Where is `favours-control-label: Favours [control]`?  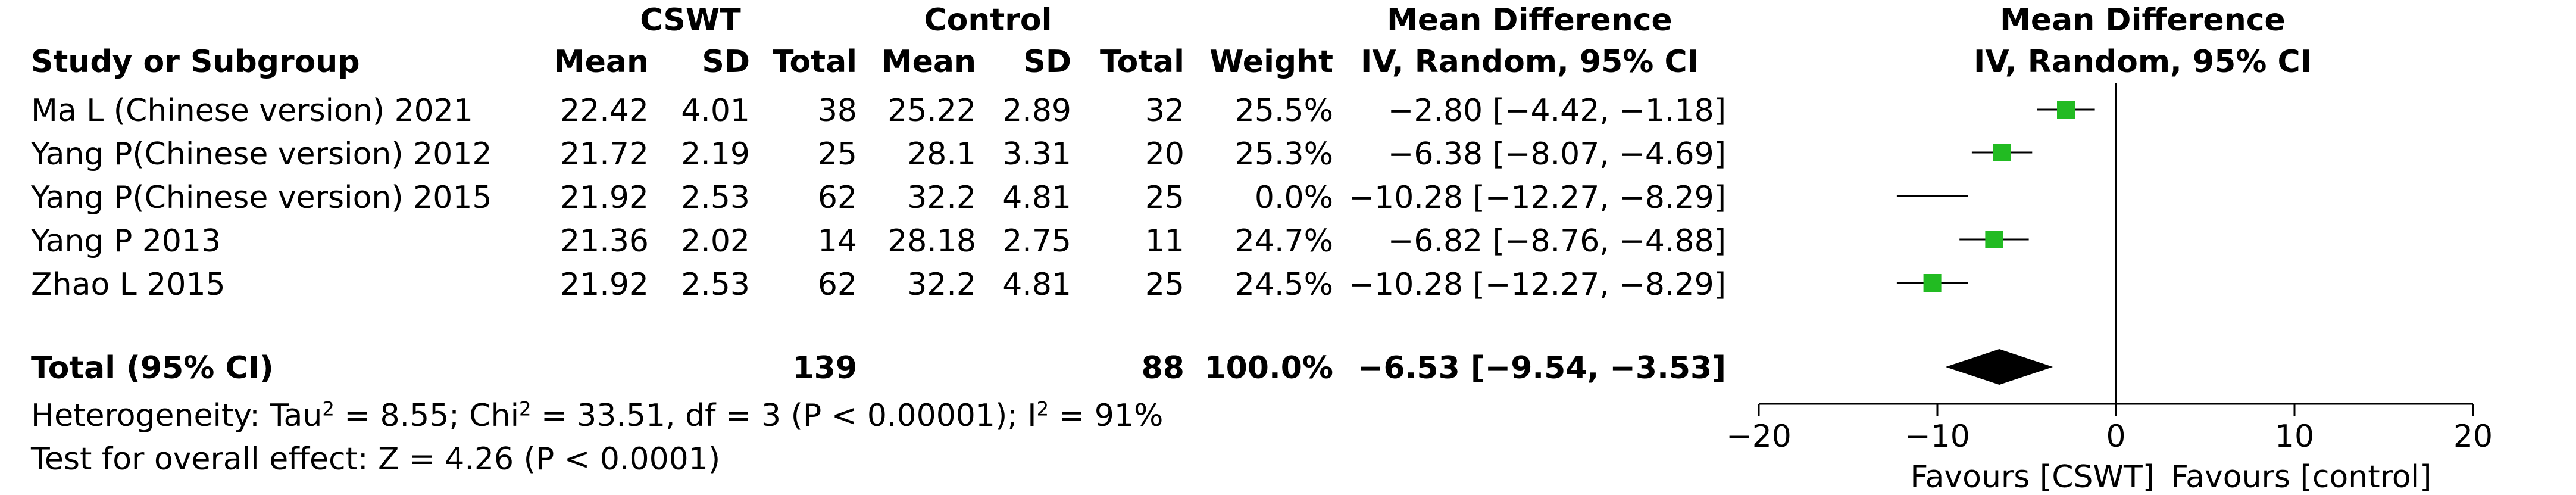
favours-control-label: Favours [control] is located at coordinates (2301, 477).